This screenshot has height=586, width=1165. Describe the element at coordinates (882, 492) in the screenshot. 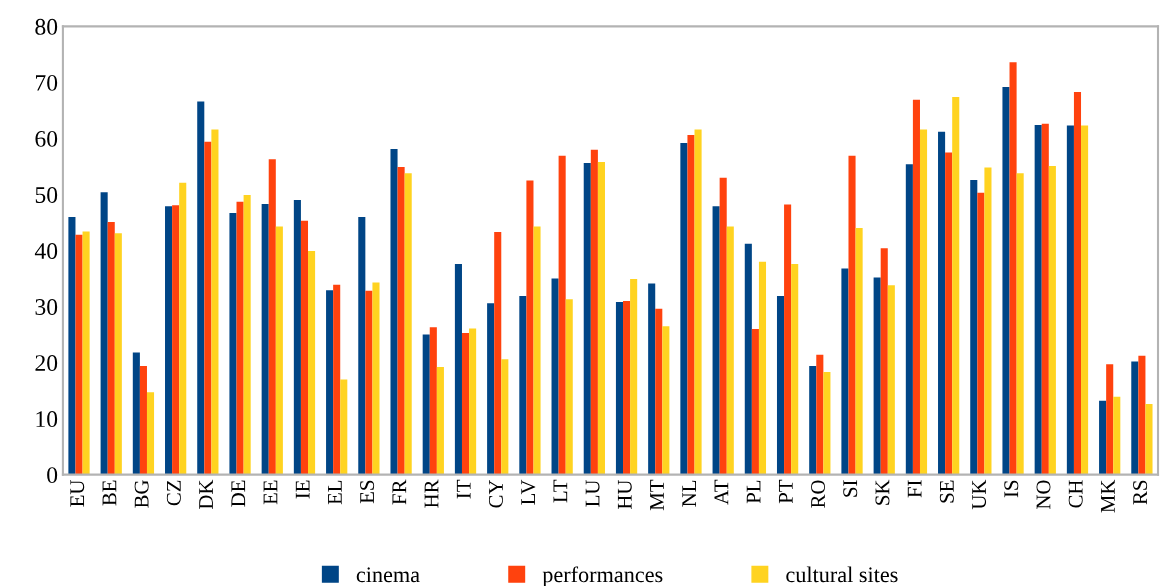

I see `x-tick-label: SK` at that location.